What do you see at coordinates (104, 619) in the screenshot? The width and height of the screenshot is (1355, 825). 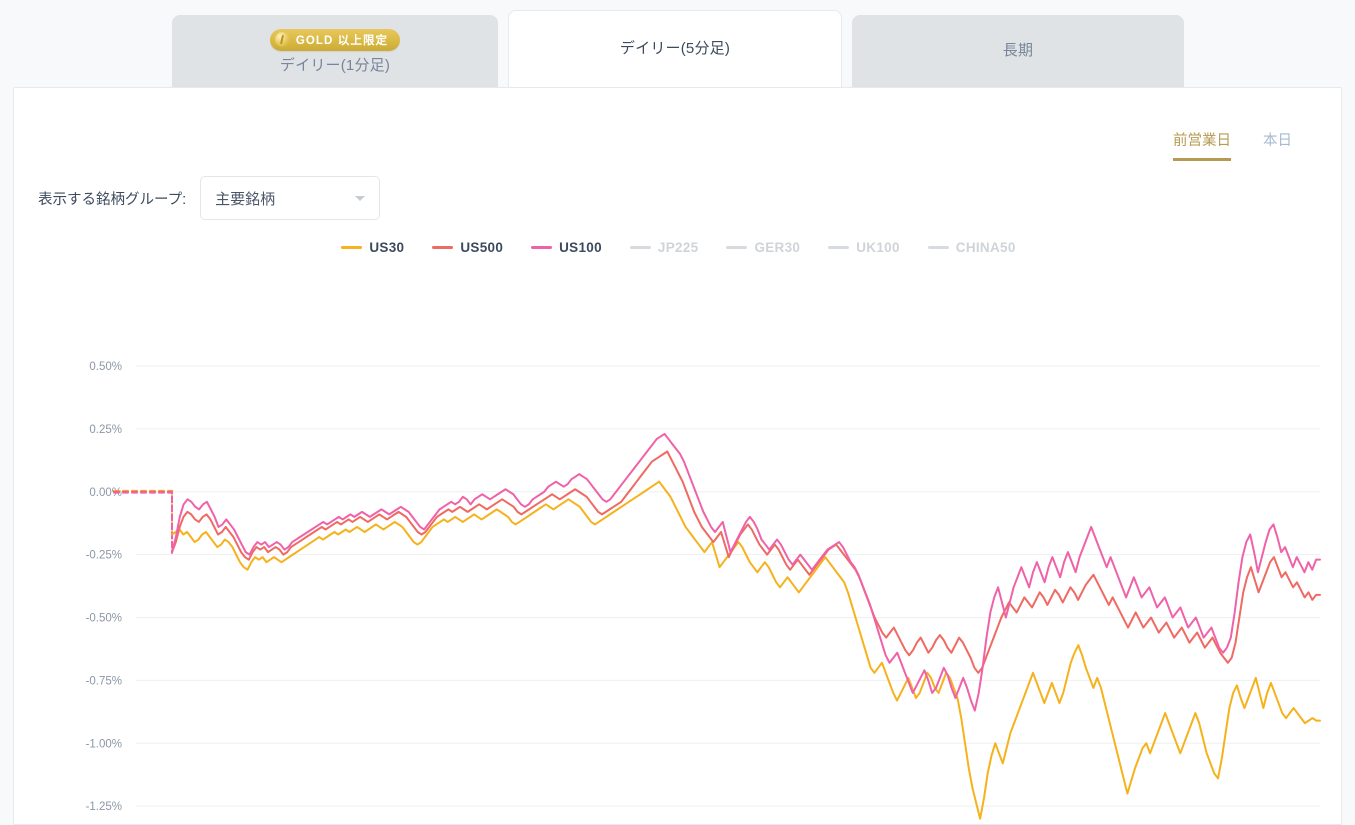 I see `y-axis-label: -0.50%` at bounding box center [104, 619].